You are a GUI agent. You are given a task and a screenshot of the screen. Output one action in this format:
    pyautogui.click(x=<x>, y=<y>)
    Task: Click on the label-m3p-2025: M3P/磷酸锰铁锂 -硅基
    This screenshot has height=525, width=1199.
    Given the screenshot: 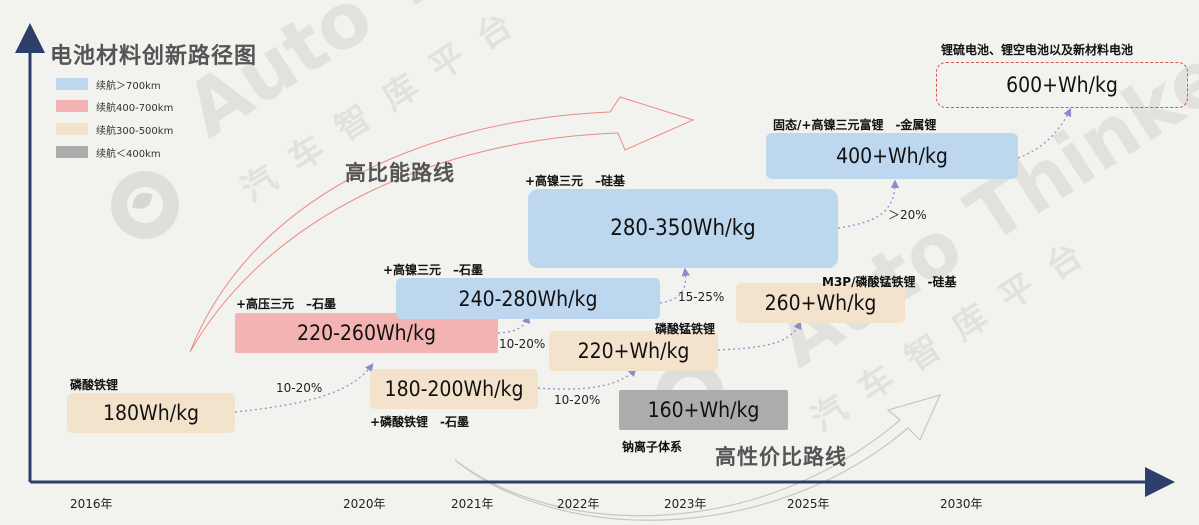 What is the action you would take?
    pyautogui.click(x=889, y=282)
    